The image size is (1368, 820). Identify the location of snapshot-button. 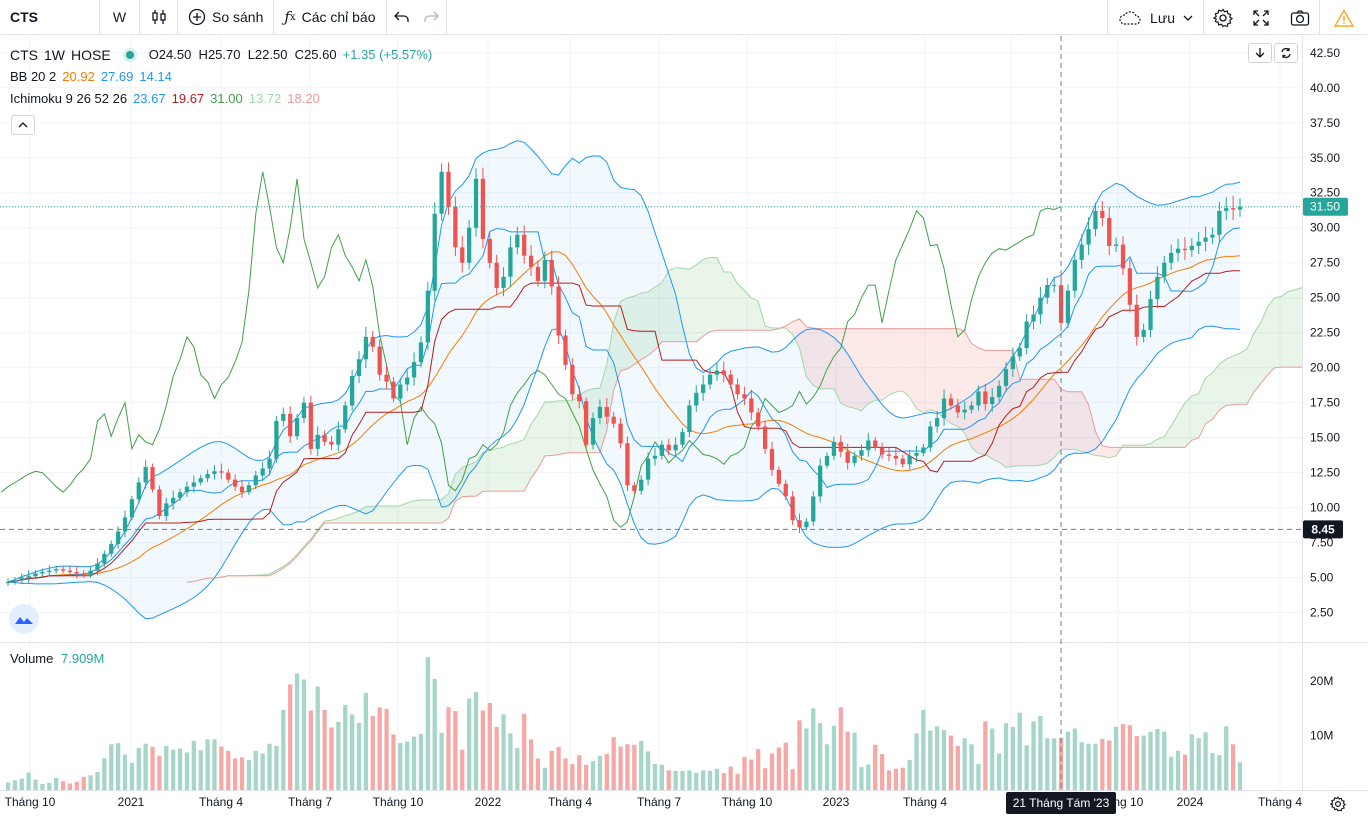
(1300, 17).